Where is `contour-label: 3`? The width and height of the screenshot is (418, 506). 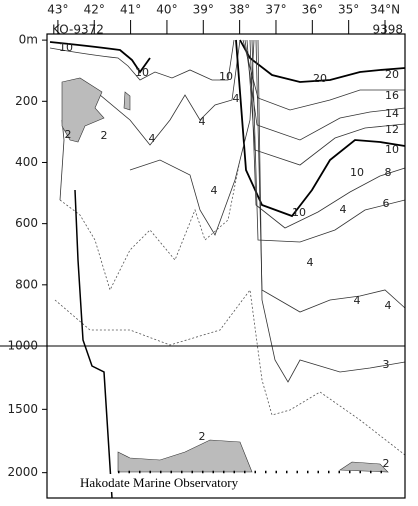 contour-label: 3 is located at coordinates (386, 364).